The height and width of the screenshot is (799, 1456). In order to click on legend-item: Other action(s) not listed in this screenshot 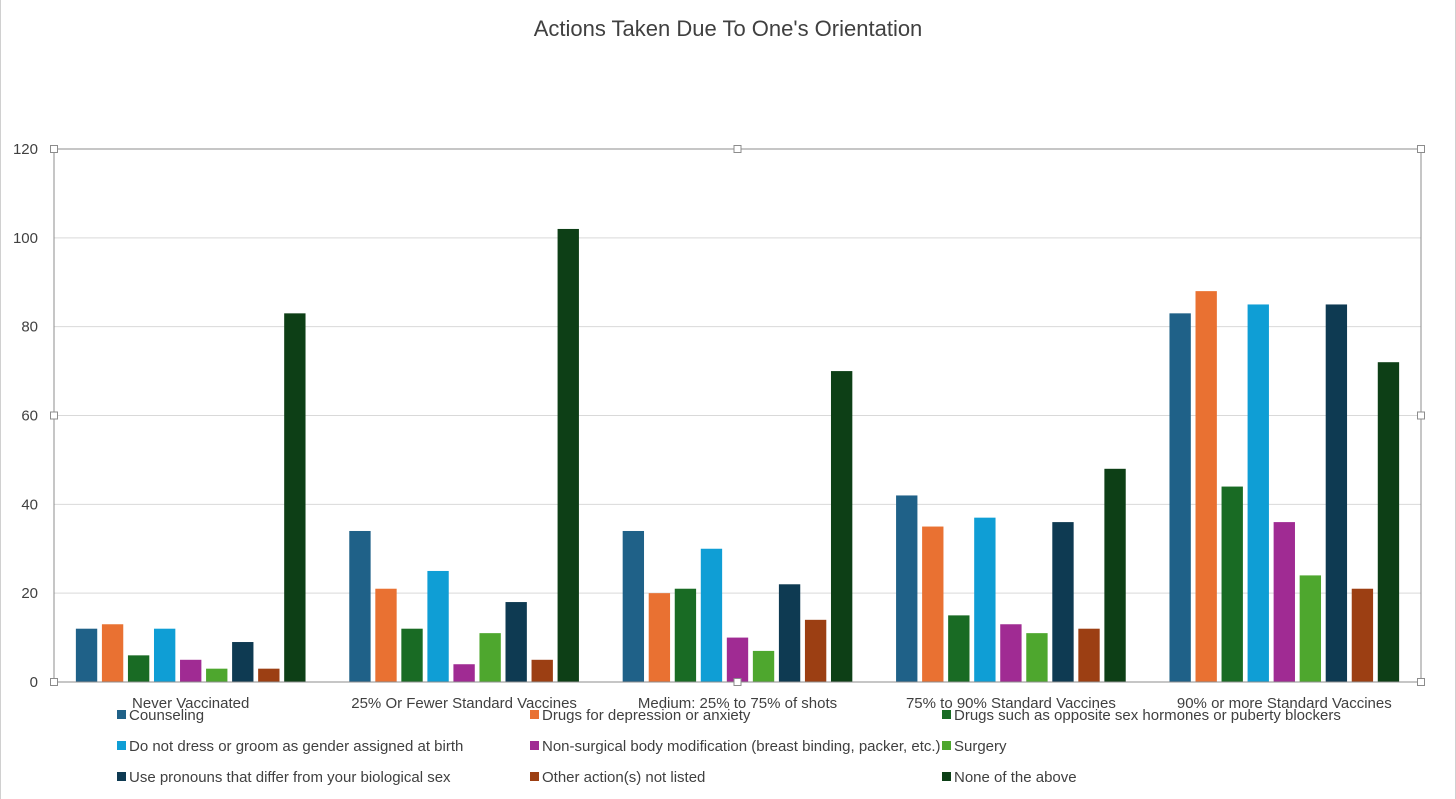, I will do `click(617, 777)`.